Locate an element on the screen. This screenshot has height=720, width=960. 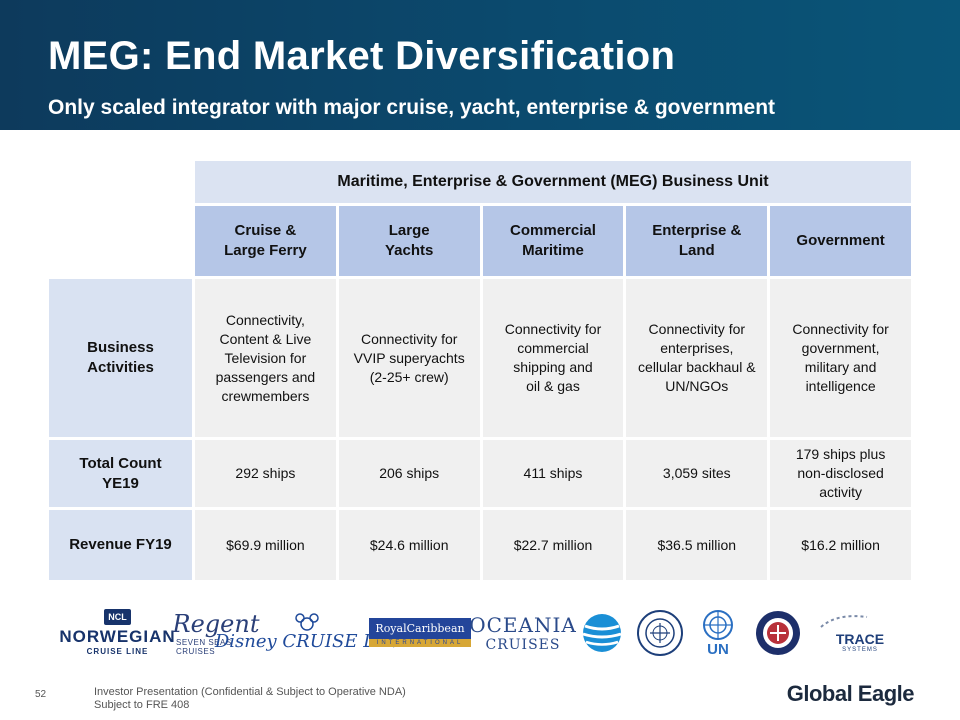
count-cell-cruise: 292 ships is located at coordinates (265, 473).